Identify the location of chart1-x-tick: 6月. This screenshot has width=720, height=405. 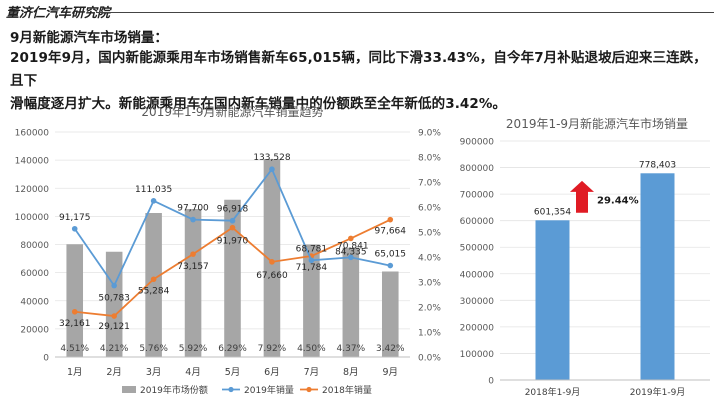
(272, 372).